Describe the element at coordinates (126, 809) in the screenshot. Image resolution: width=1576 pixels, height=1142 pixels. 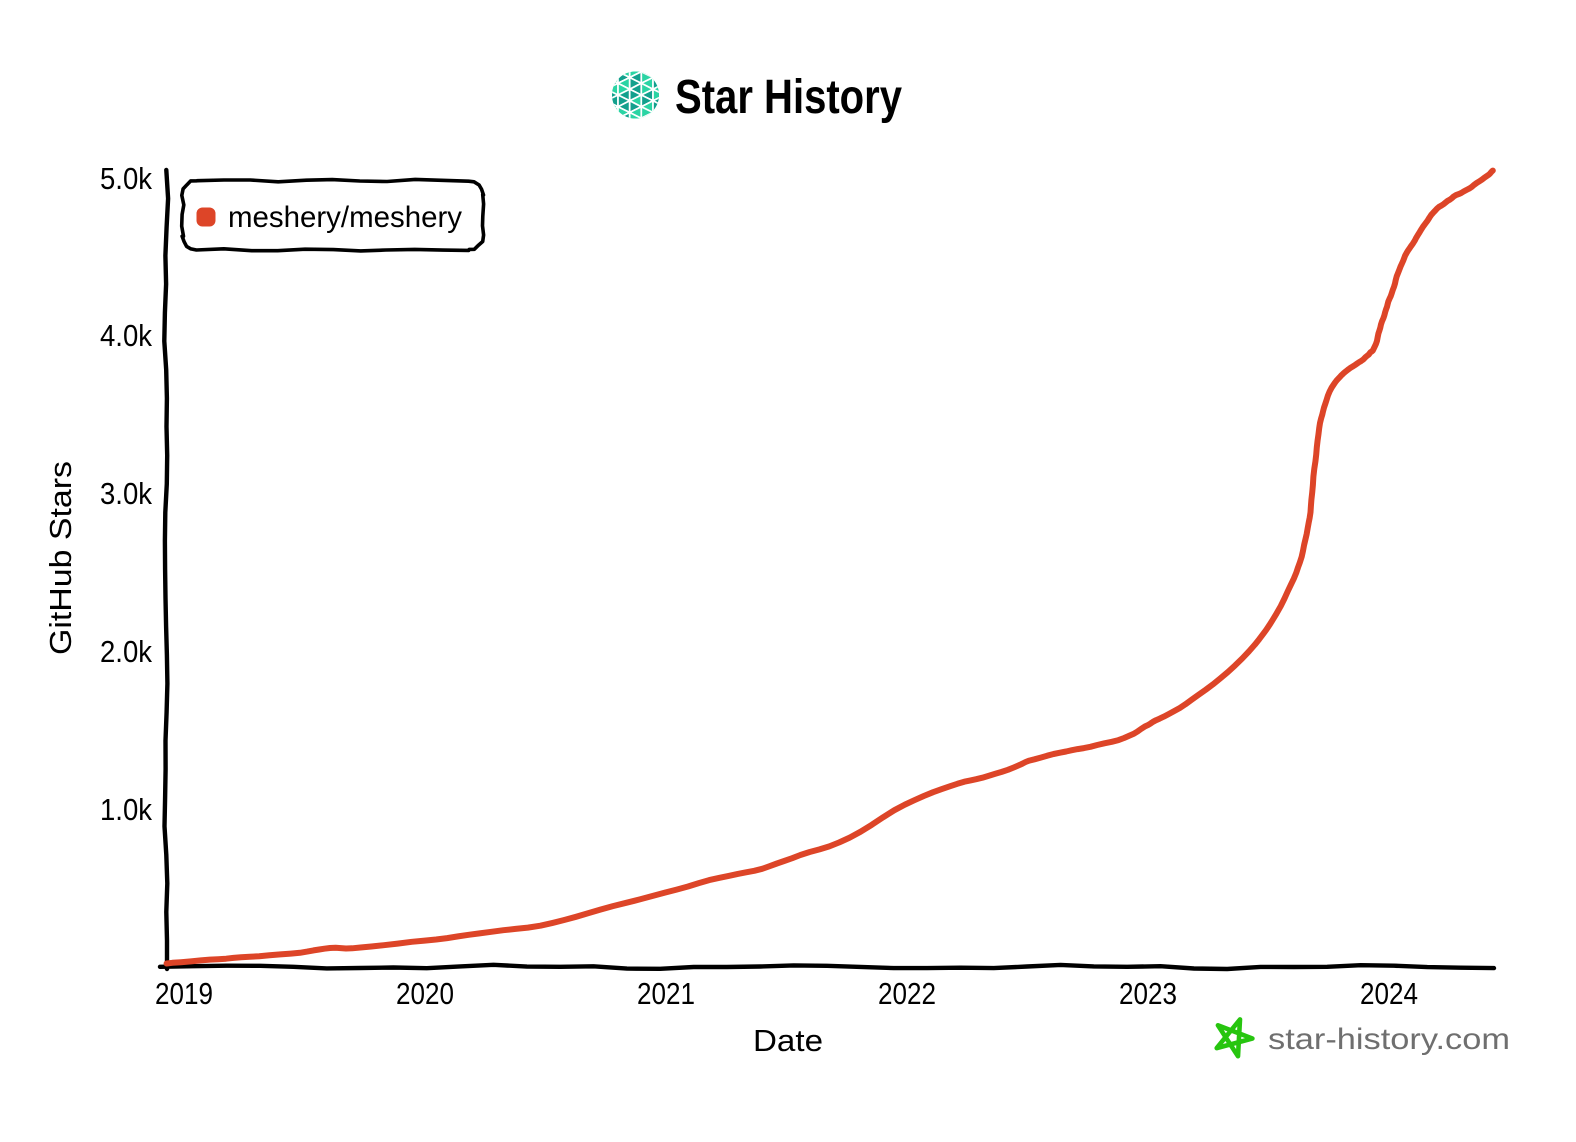
I see `svg-text: 1.0k` at that location.